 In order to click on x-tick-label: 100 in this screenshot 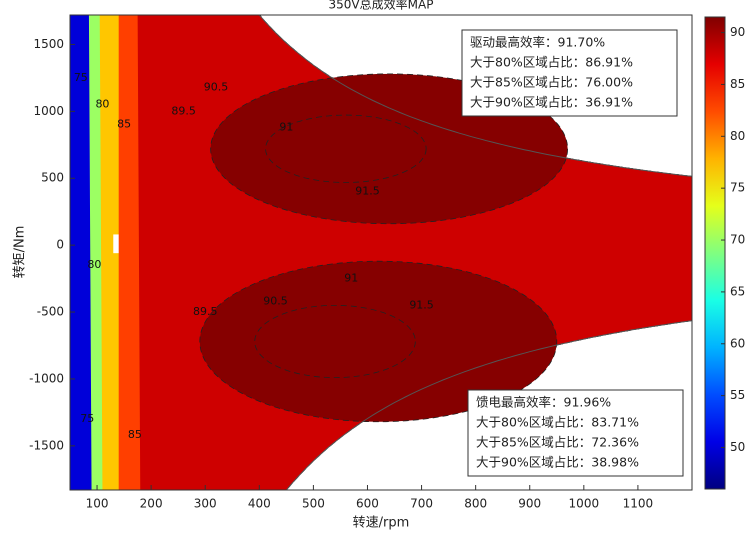, I will do `click(97, 504)`.